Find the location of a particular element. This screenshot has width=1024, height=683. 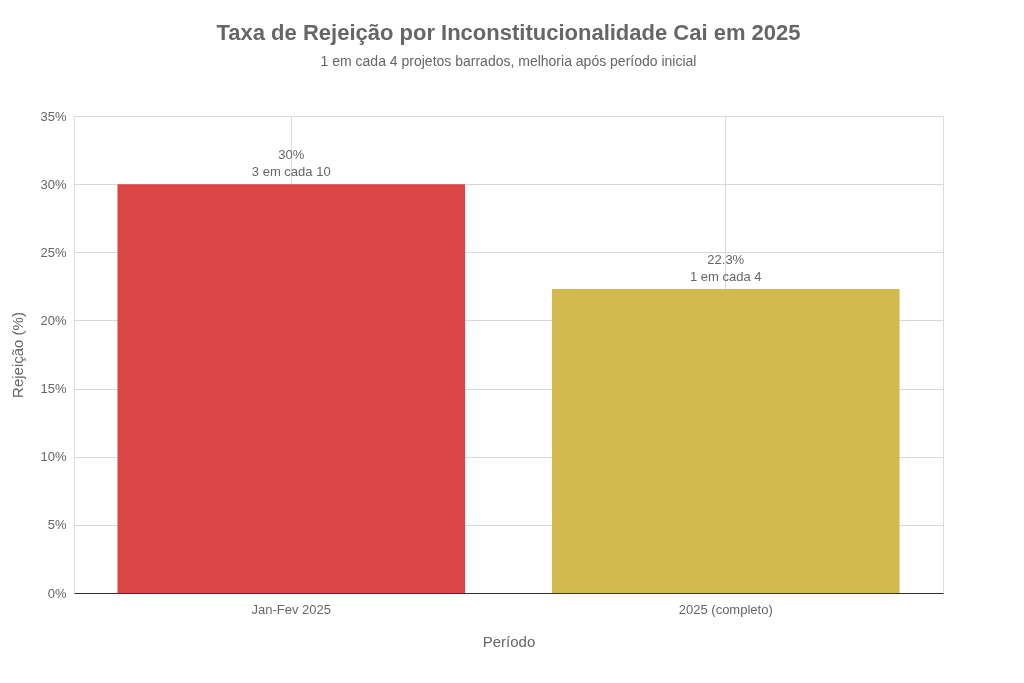

y-tick-label: 5% is located at coordinates (57, 525).